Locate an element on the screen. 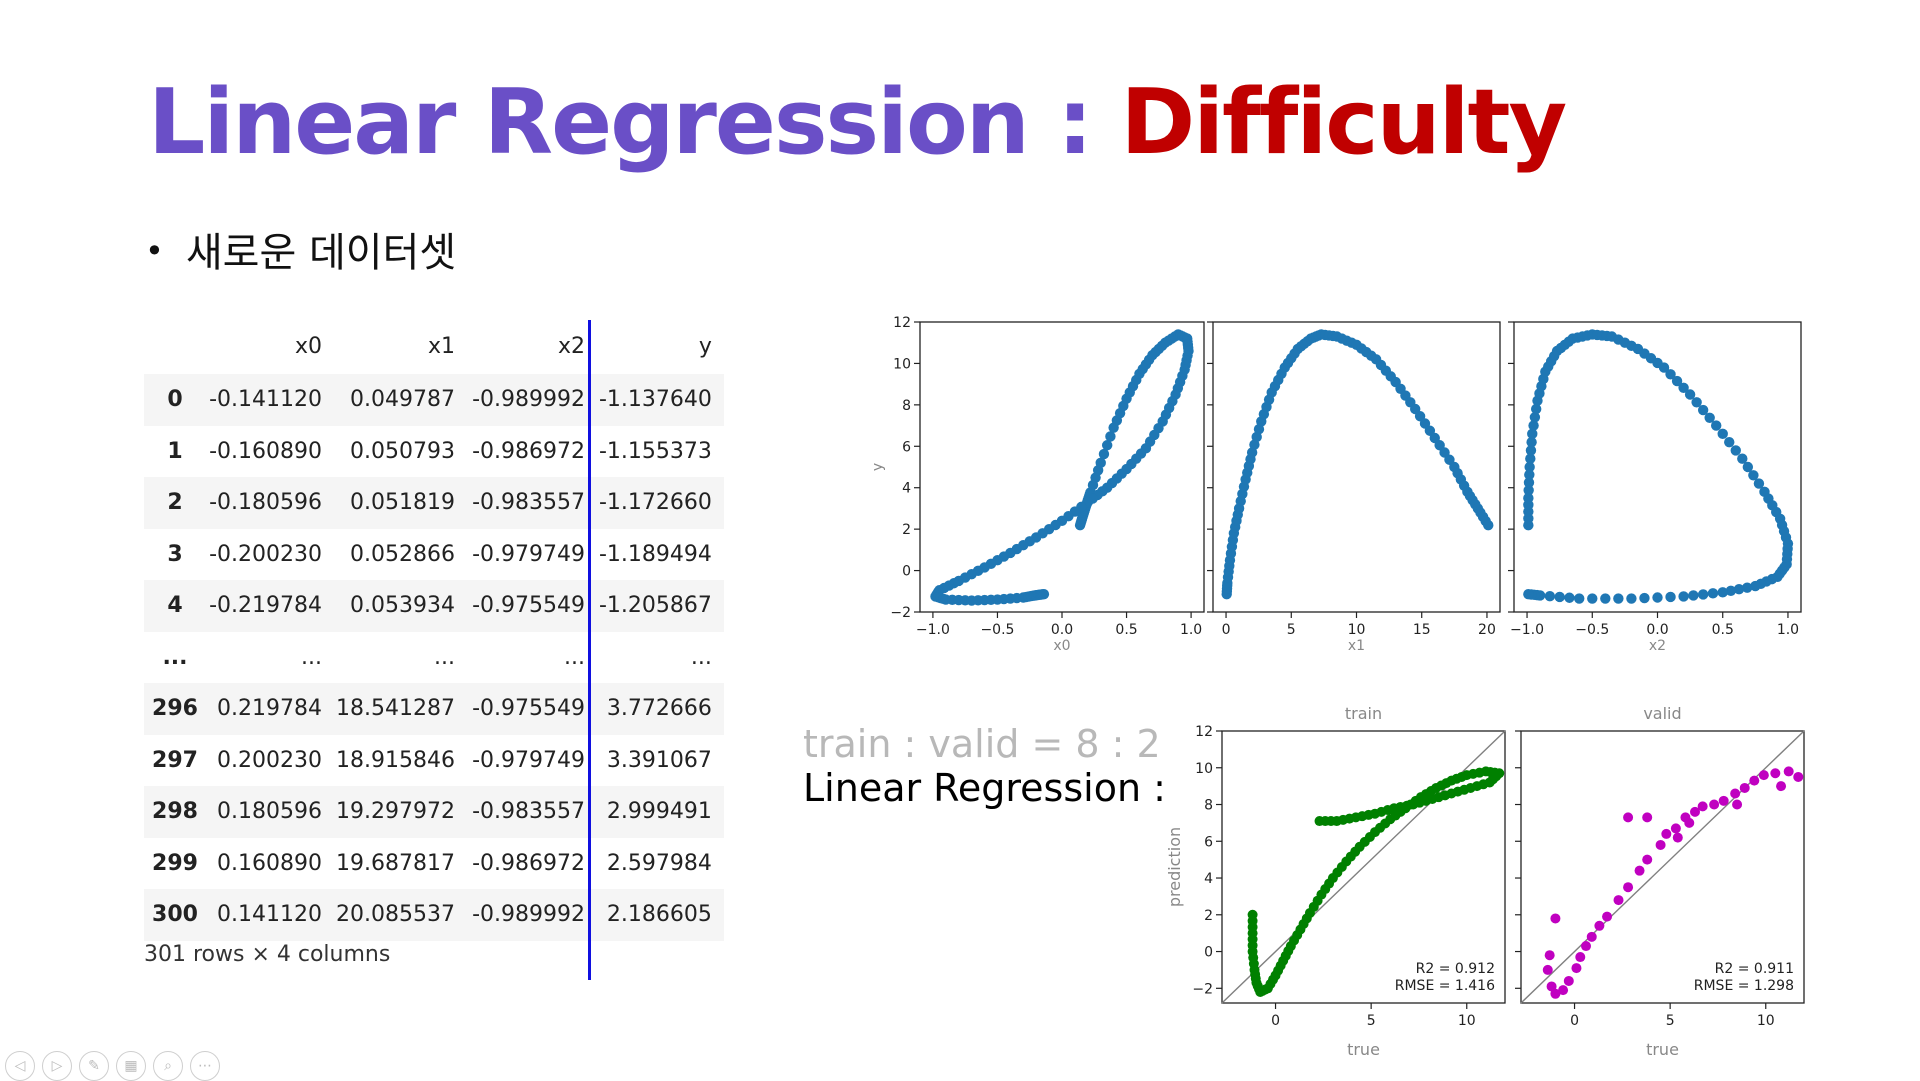 The width and height of the screenshot is (1920, 1081). row-index: 296 is located at coordinates (175, 709).